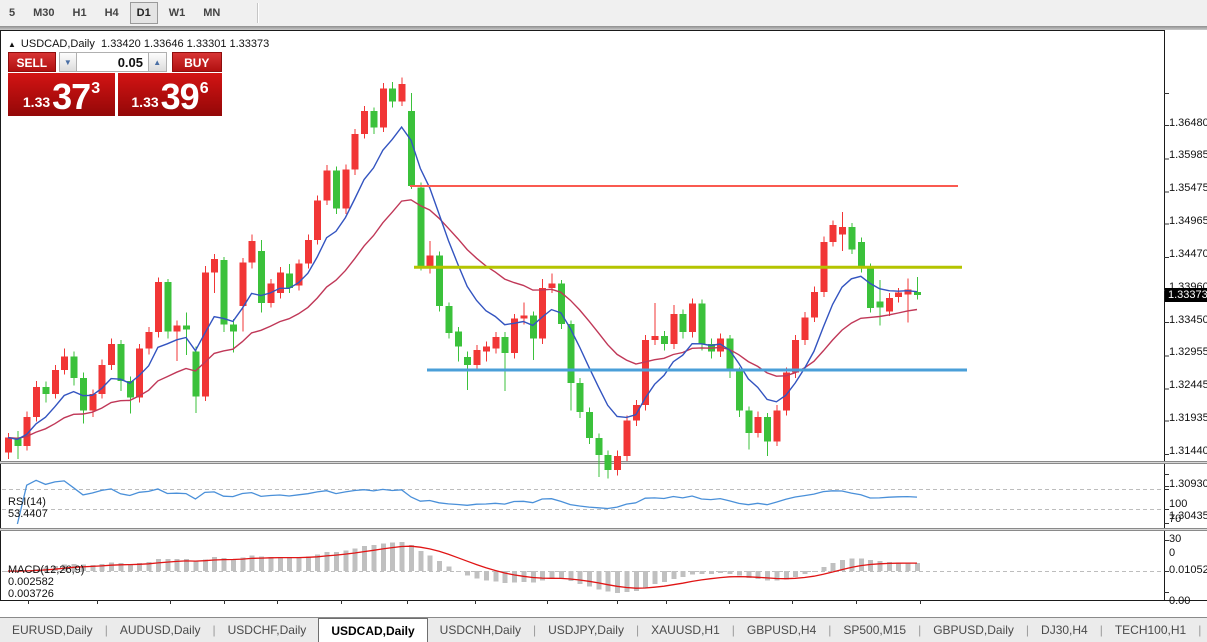 The image size is (1207, 642). I want to click on price-axis-label: 1.35475, so click(1188, 188).